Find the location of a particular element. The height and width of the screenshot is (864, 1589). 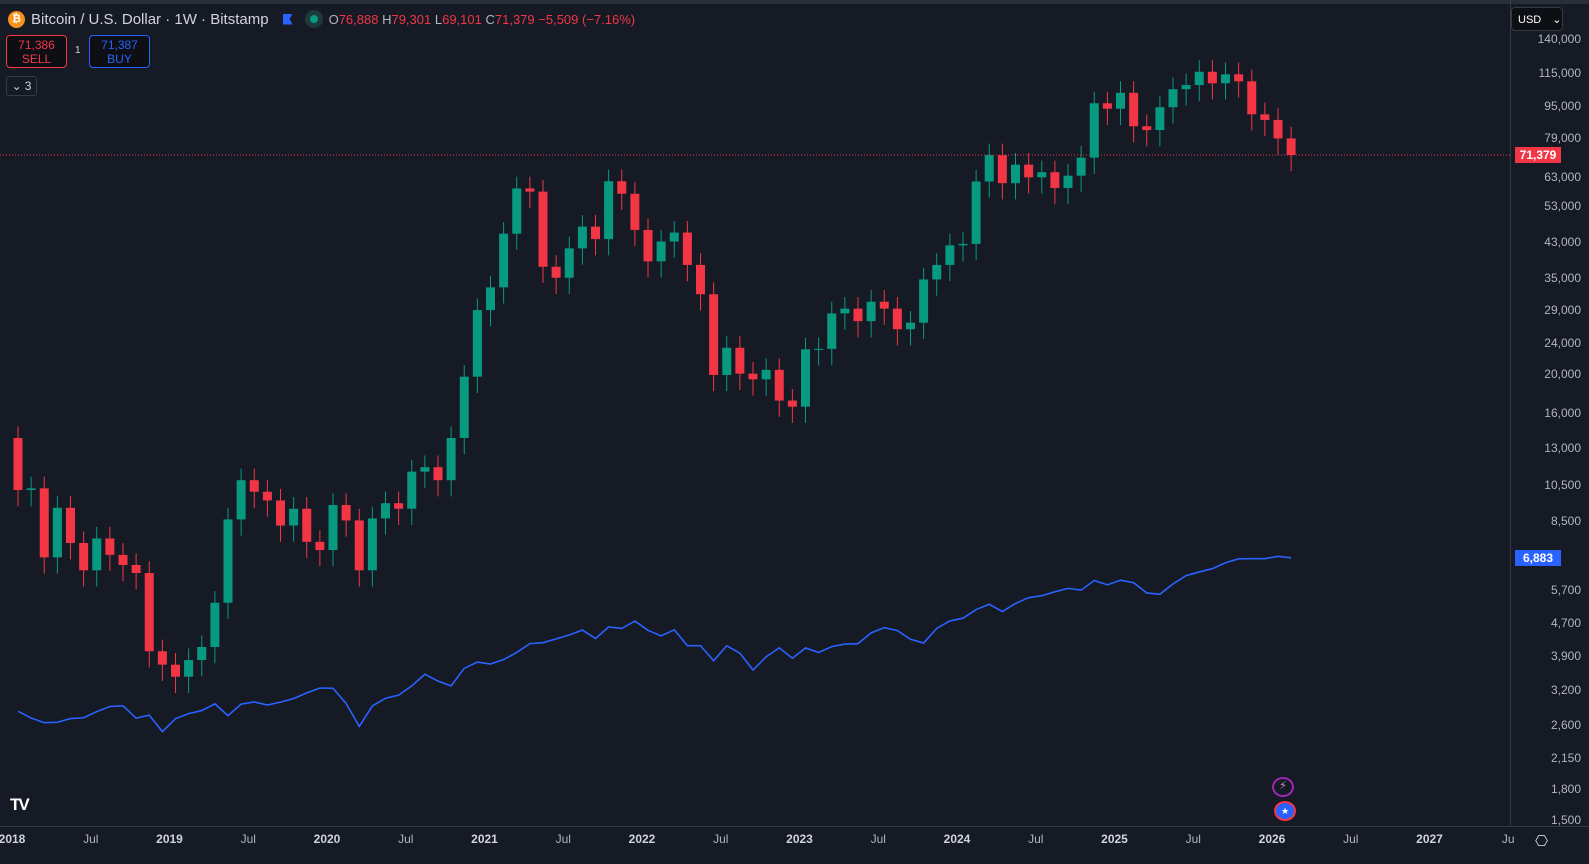

price-axis-label: 2,150 is located at coordinates (1565, 758).